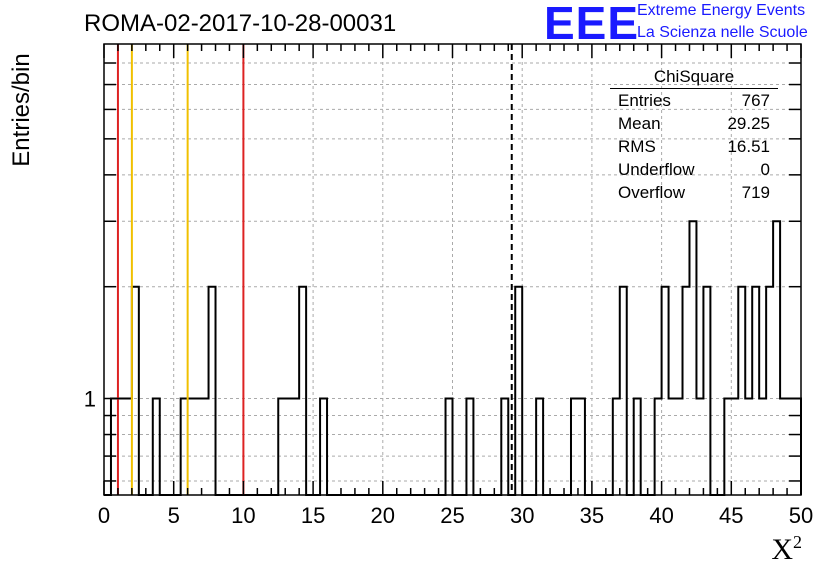 The width and height of the screenshot is (836, 572). I want to click on x-tick-label: 30, so click(522, 515).